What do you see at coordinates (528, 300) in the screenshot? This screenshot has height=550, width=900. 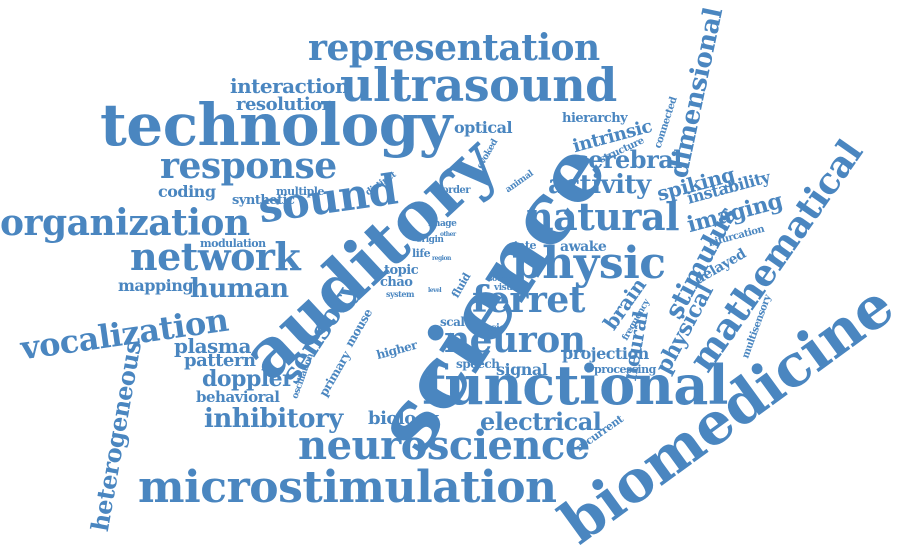 I see `word-ferret: ferret` at bounding box center [528, 300].